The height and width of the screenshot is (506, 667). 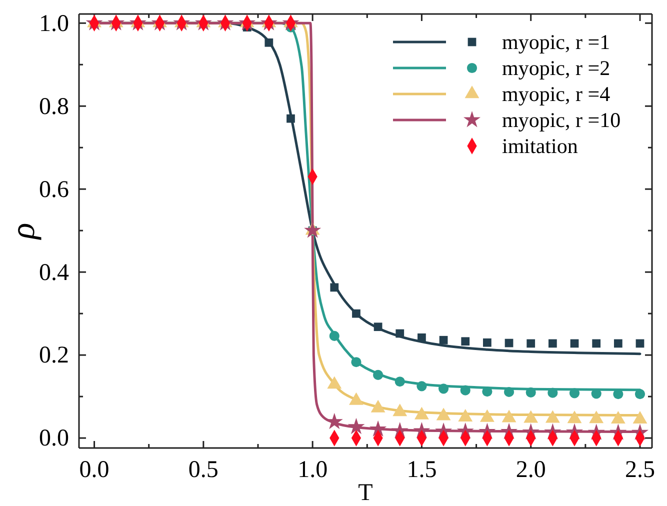 What do you see at coordinates (54, 273) in the screenshot?
I see `y-tick-label: 0.4` at bounding box center [54, 273].